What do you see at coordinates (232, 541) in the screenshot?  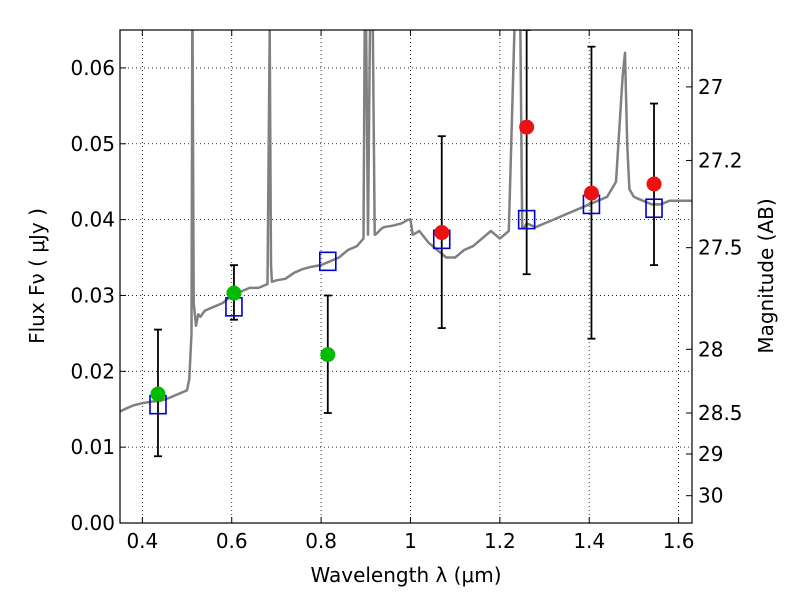 I see `x-tick-label: 0.6` at bounding box center [232, 541].